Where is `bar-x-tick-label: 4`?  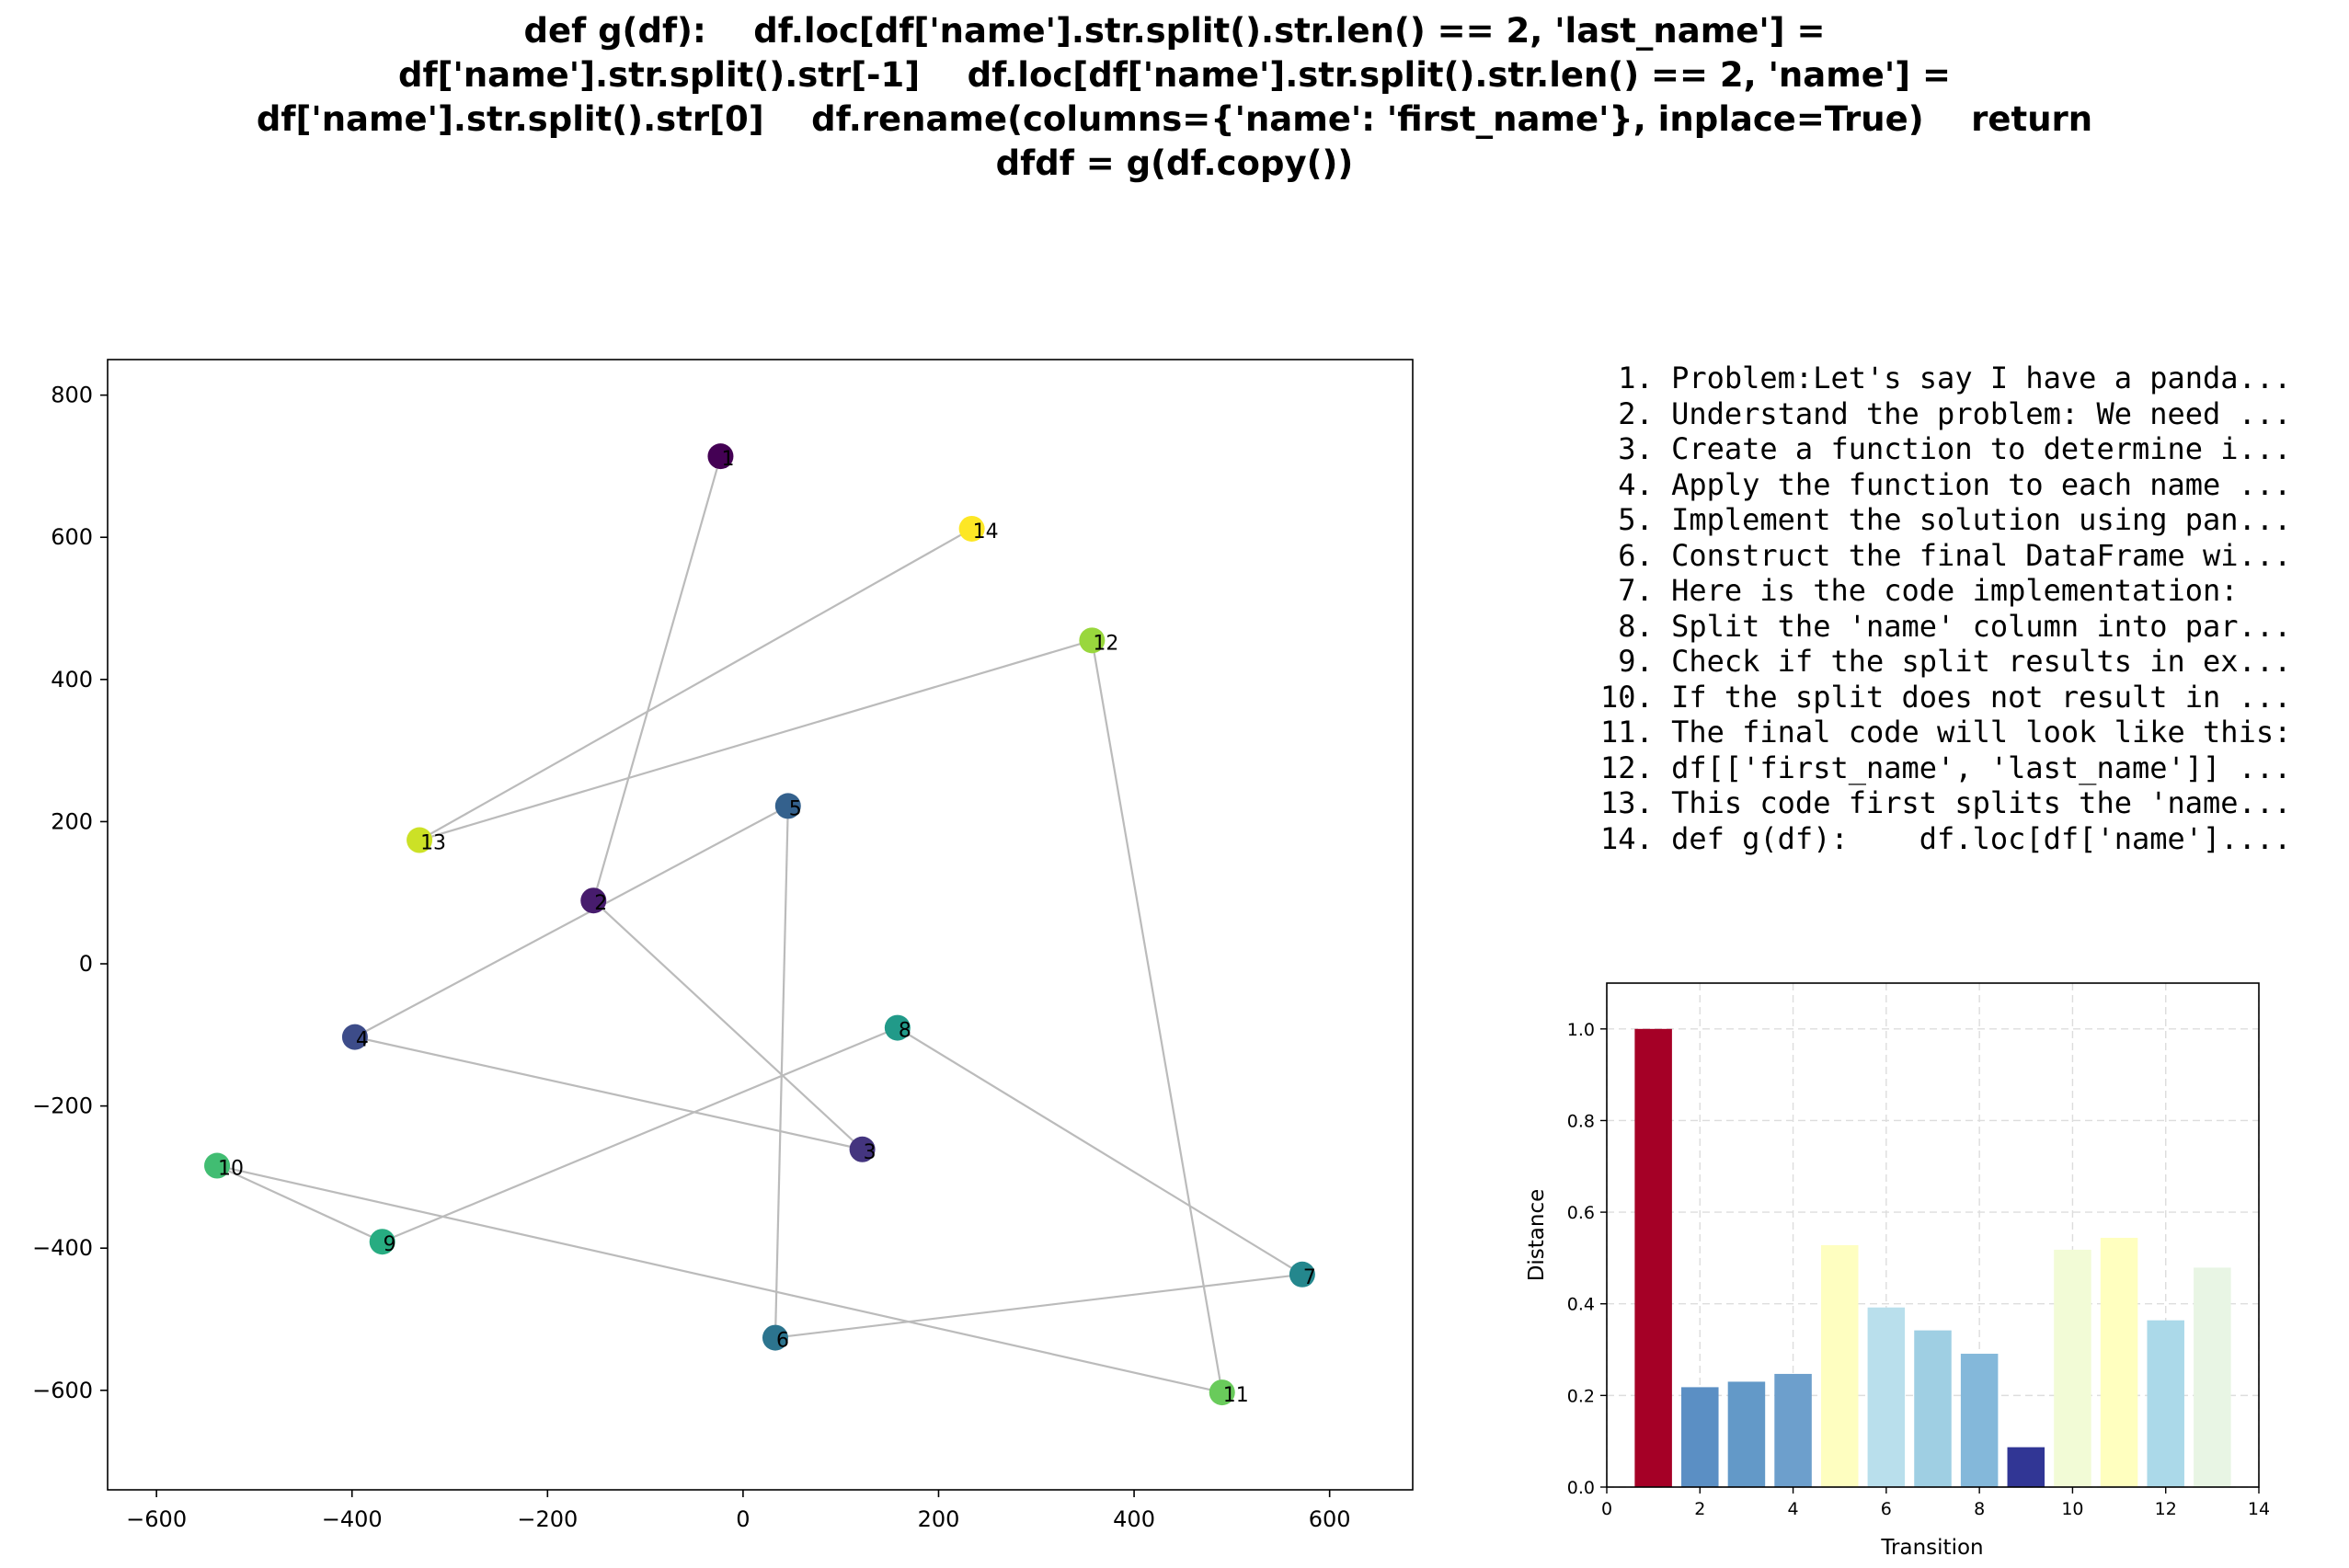
bar-x-tick-label: 4 is located at coordinates (1793, 1509).